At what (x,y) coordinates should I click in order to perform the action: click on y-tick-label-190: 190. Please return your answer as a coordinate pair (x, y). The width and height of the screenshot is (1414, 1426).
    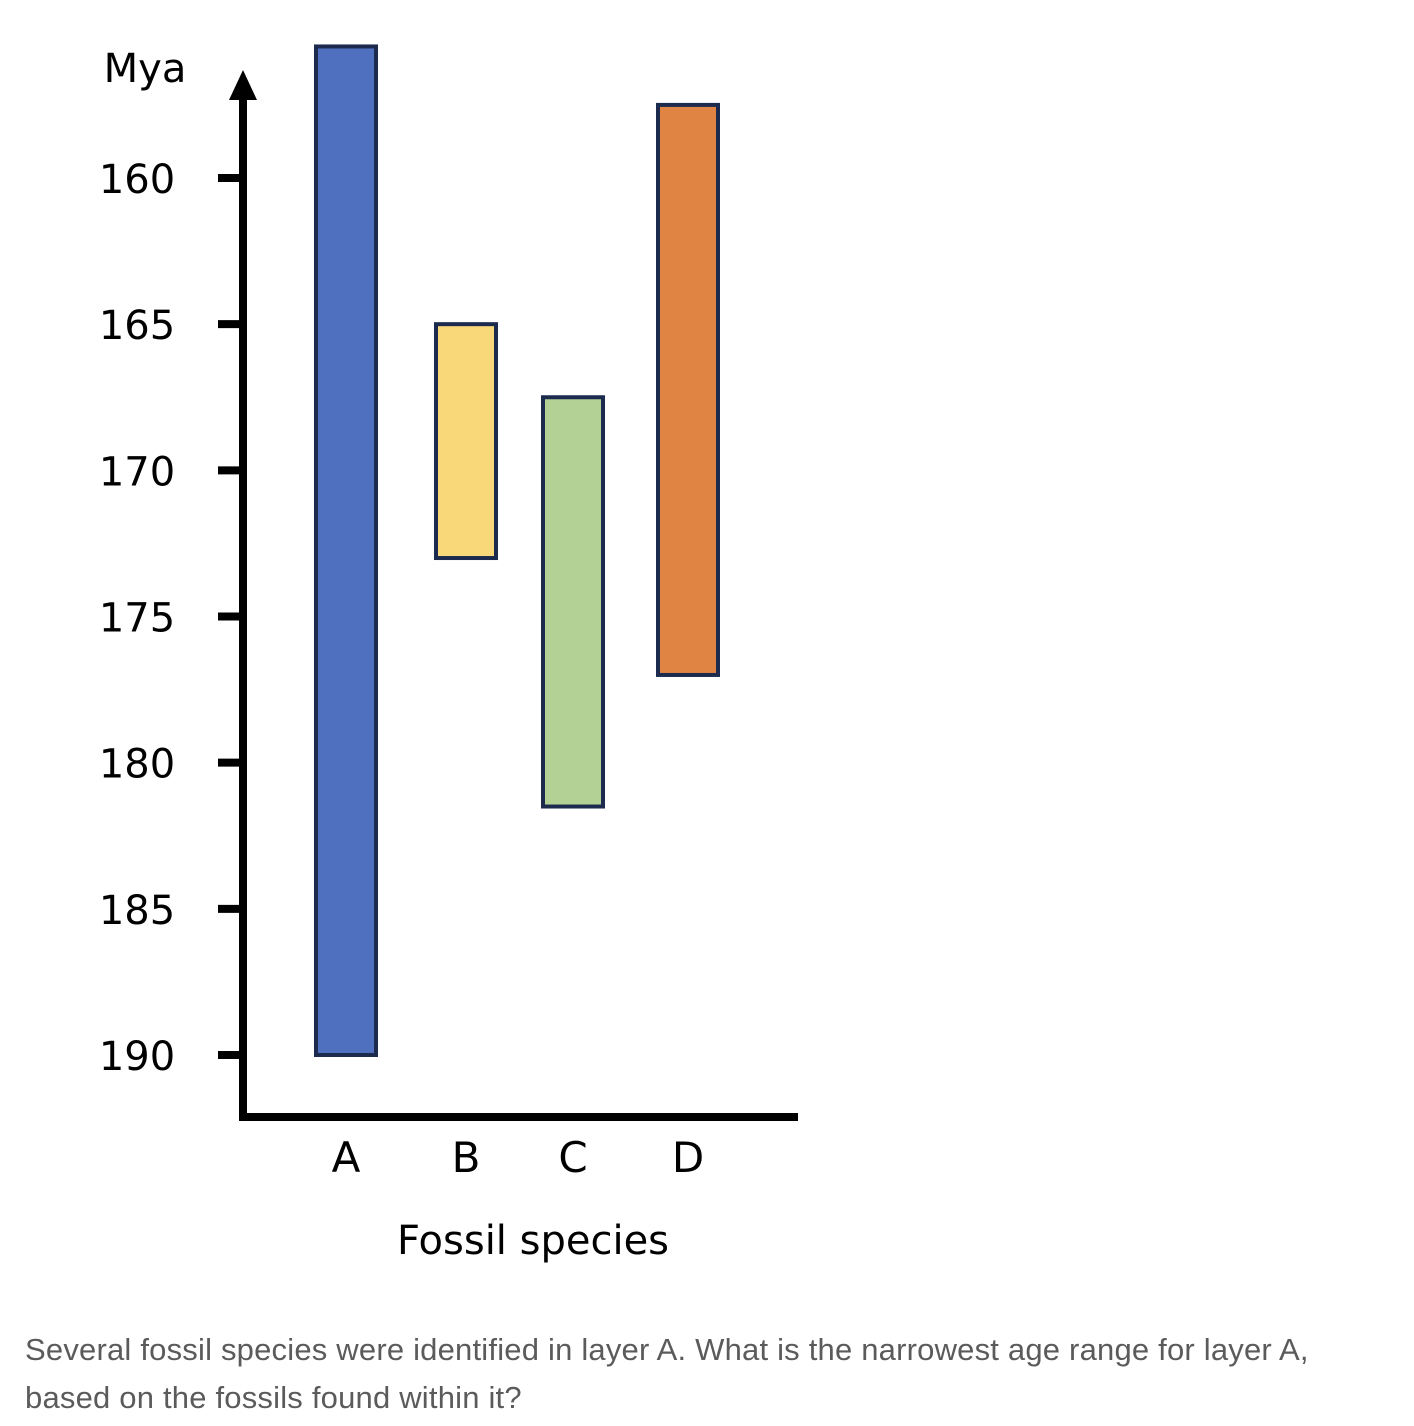
    Looking at the image, I should click on (137, 1057).